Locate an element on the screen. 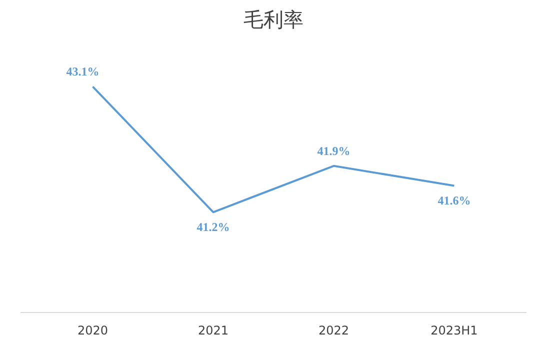 Image resolution: width=550 pixels, height=364 pixels. x-tick-label: 2021 is located at coordinates (213, 331).